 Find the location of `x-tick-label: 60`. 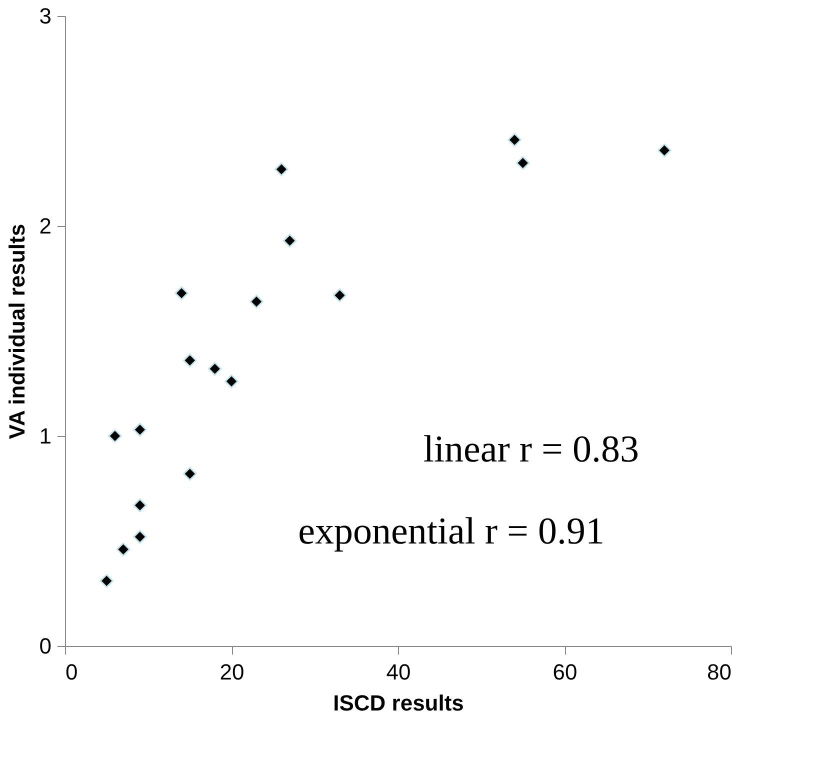

x-tick-label: 60 is located at coordinates (565, 672).